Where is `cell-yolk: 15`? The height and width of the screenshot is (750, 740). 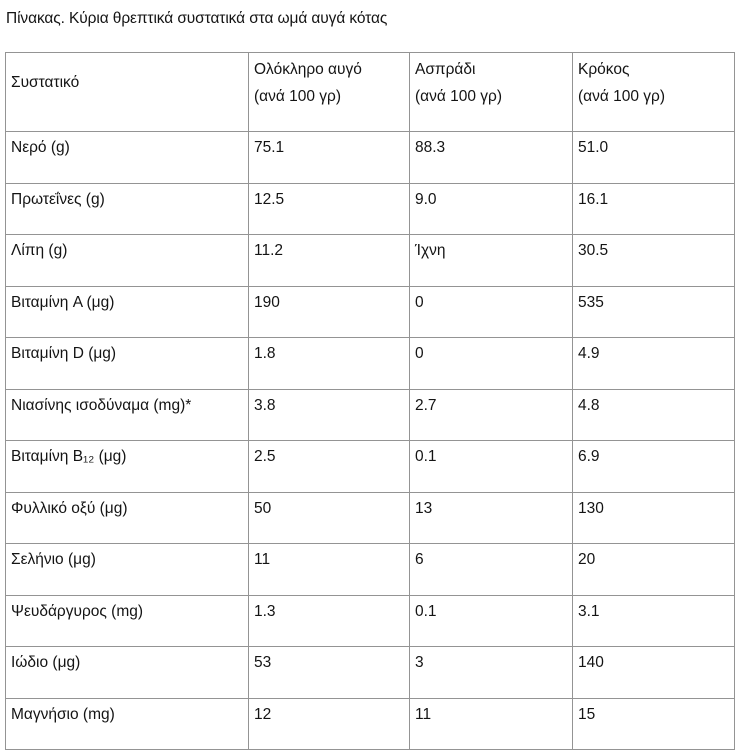
cell-yolk: 15 is located at coordinates (653, 723).